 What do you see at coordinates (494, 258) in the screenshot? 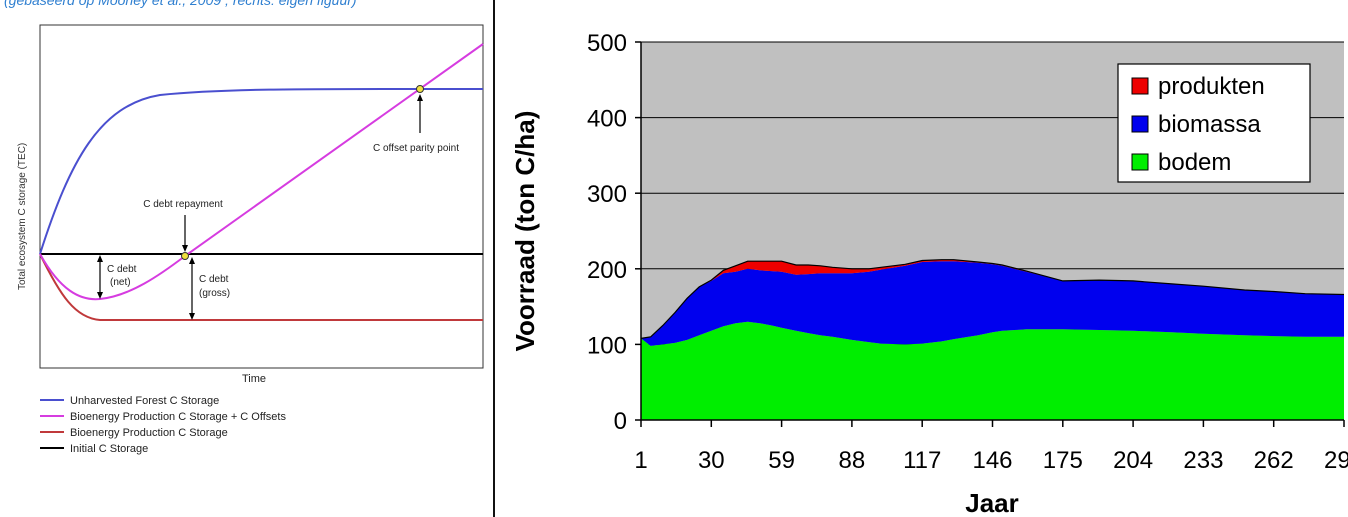
I see `panel-divider` at bounding box center [494, 258].